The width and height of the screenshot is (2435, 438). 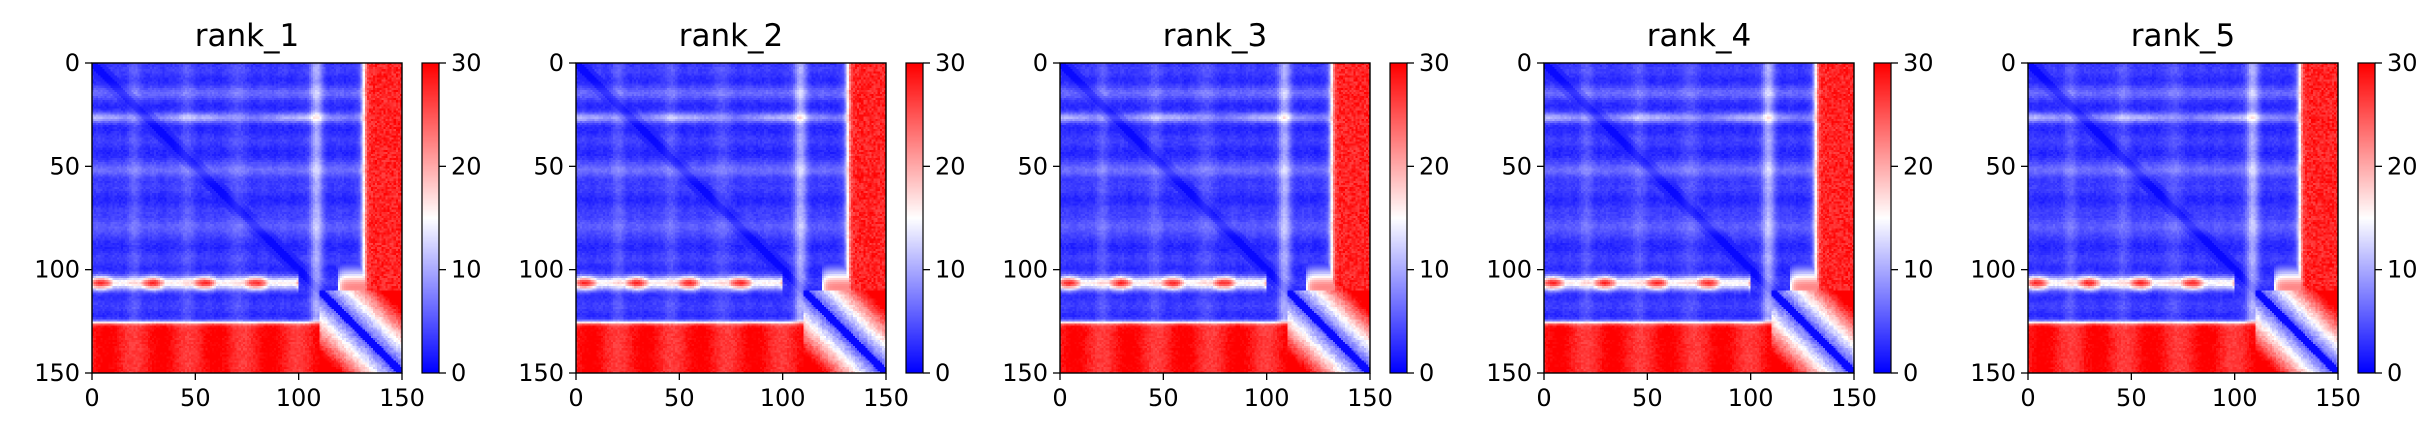 I want to click on panel-title: rank_3, so click(x=1215, y=36).